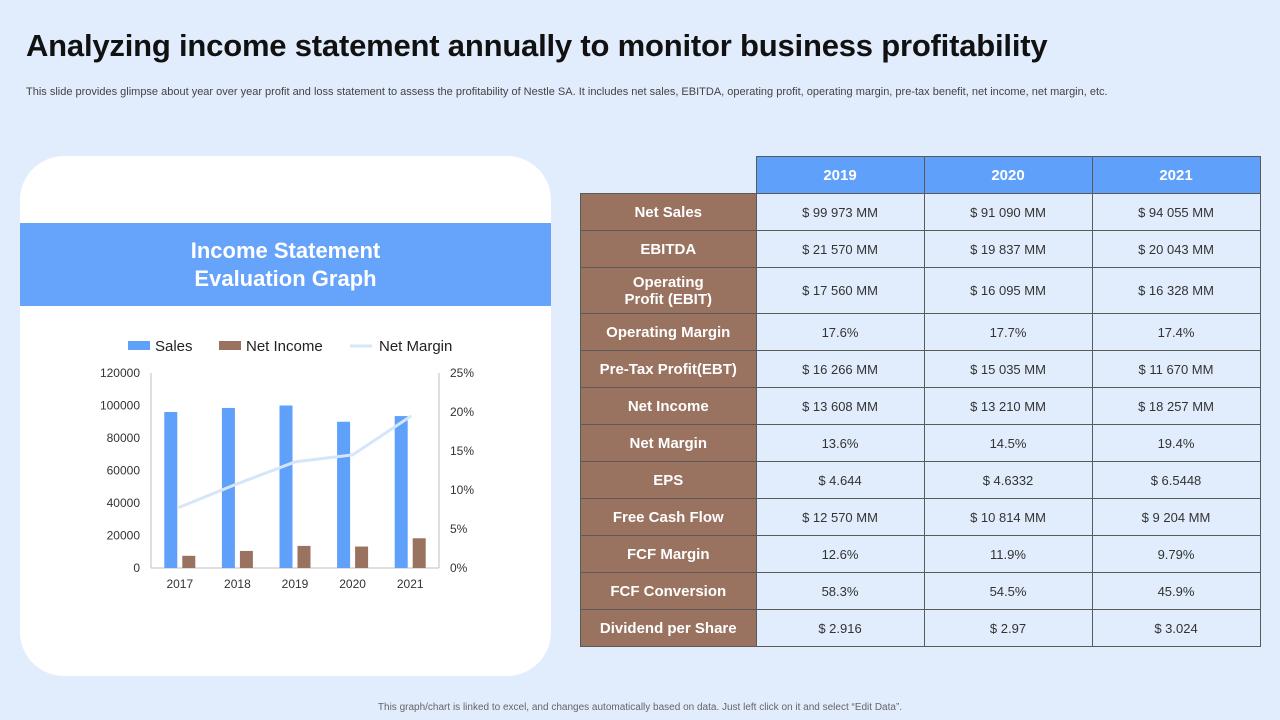  Describe the element at coordinates (285, 264) in the screenshot. I see `chart-banner: Income Statement Evaluation Graph` at that location.